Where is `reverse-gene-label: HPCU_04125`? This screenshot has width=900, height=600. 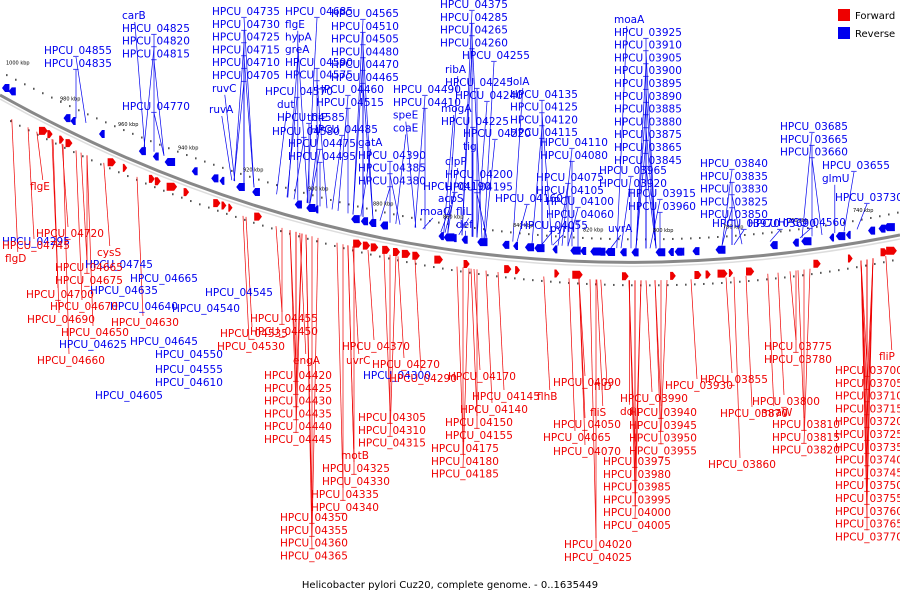
reverse-gene-label: HPCU_04125 is located at coordinates (544, 108).